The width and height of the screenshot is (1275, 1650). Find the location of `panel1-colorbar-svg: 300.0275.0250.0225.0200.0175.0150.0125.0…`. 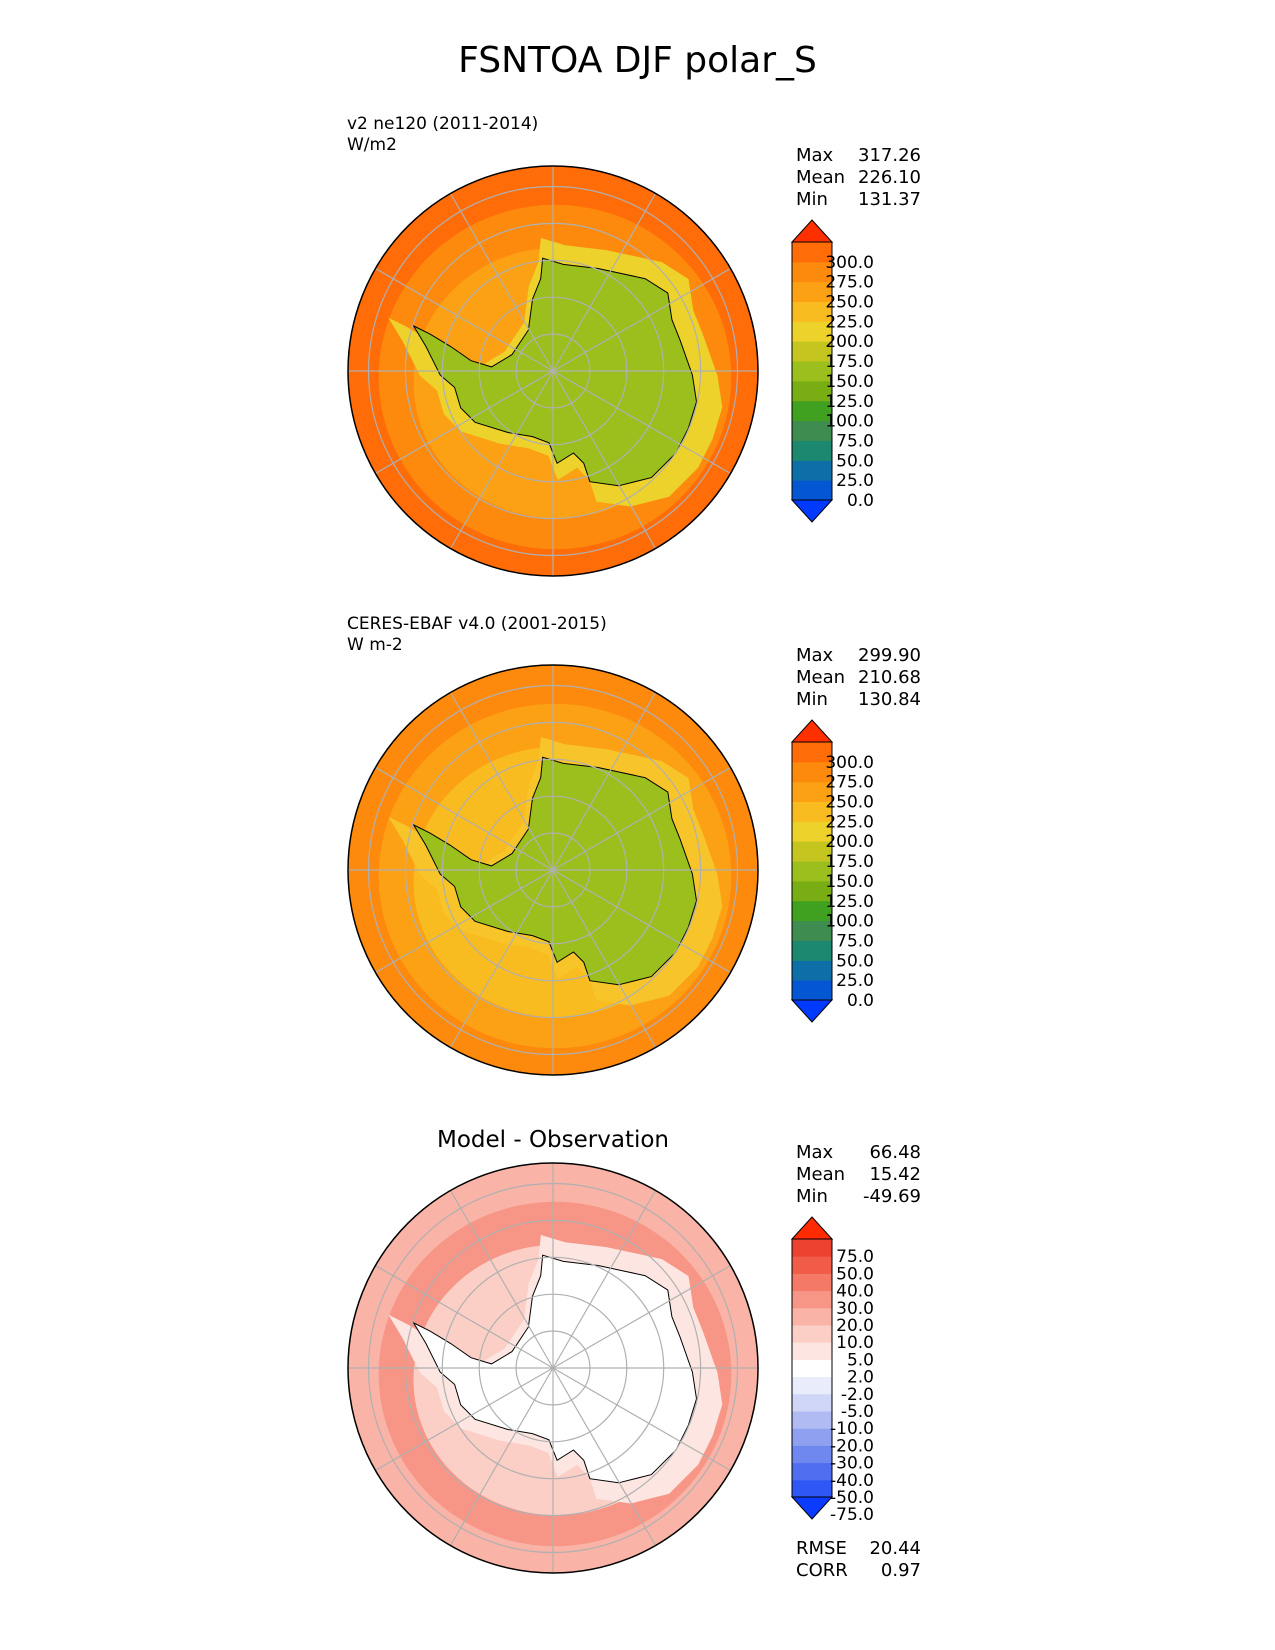

panel1-colorbar-svg: 300.0275.0250.0225.0200.0175.0150.0125.0… is located at coordinates (832, 371).